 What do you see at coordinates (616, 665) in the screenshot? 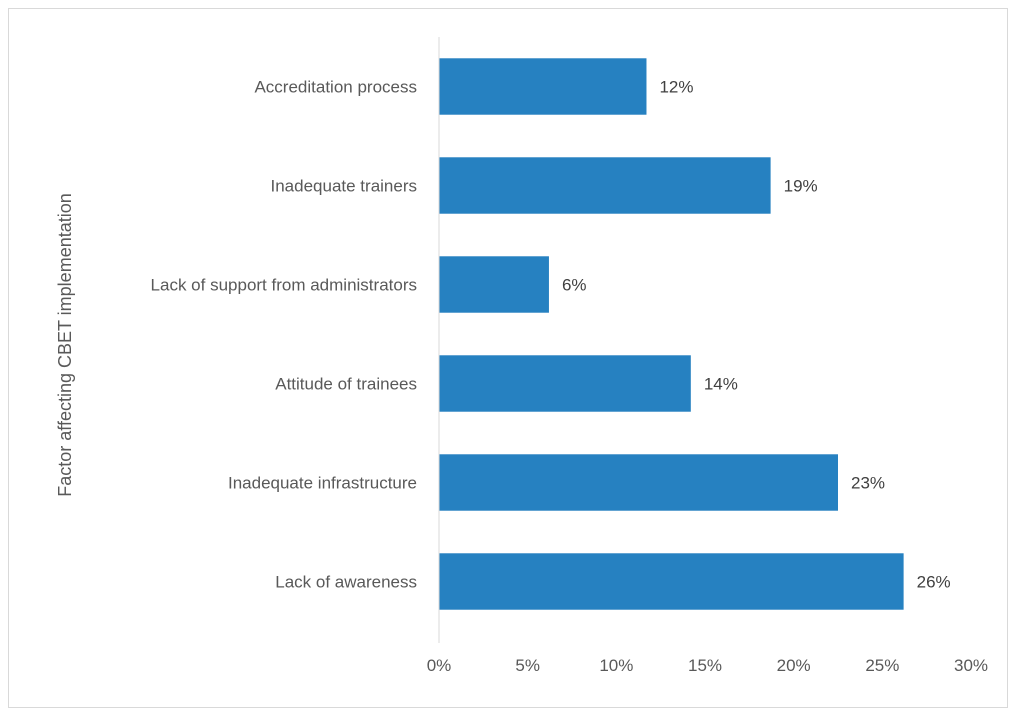
I see `x-tick-label: 10%` at bounding box center [616, 665].